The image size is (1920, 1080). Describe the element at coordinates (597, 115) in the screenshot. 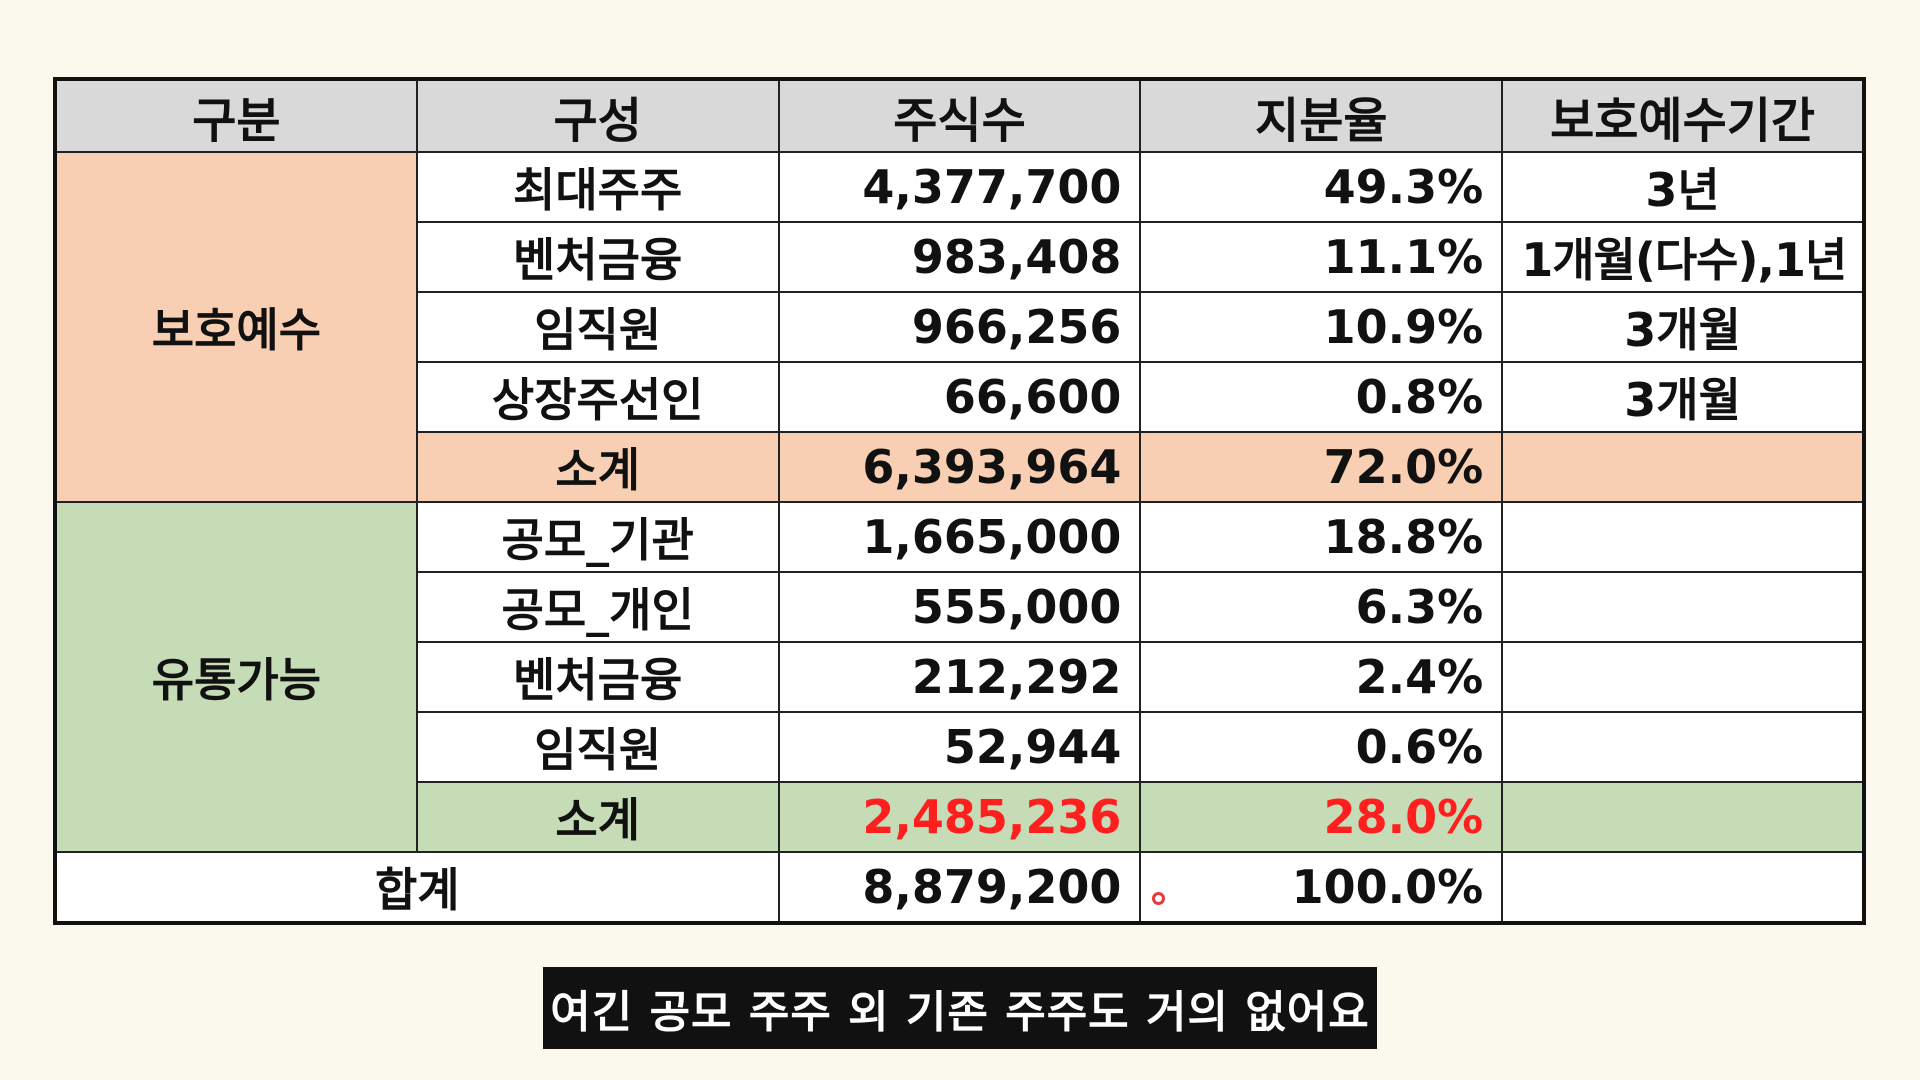

I see `header-composition: 구성` at that location.